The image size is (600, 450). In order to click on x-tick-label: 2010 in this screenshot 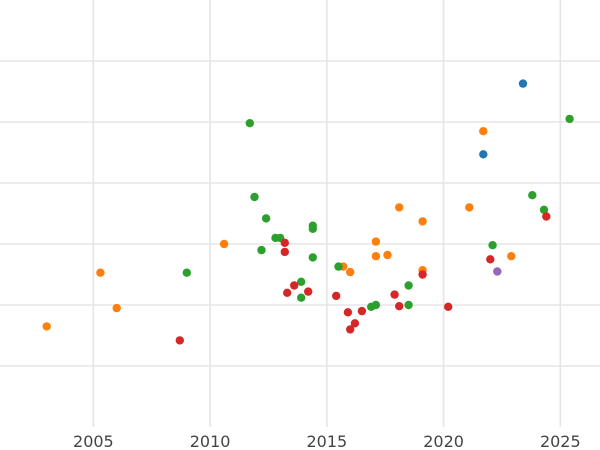, I will do `click(210, 441)`.